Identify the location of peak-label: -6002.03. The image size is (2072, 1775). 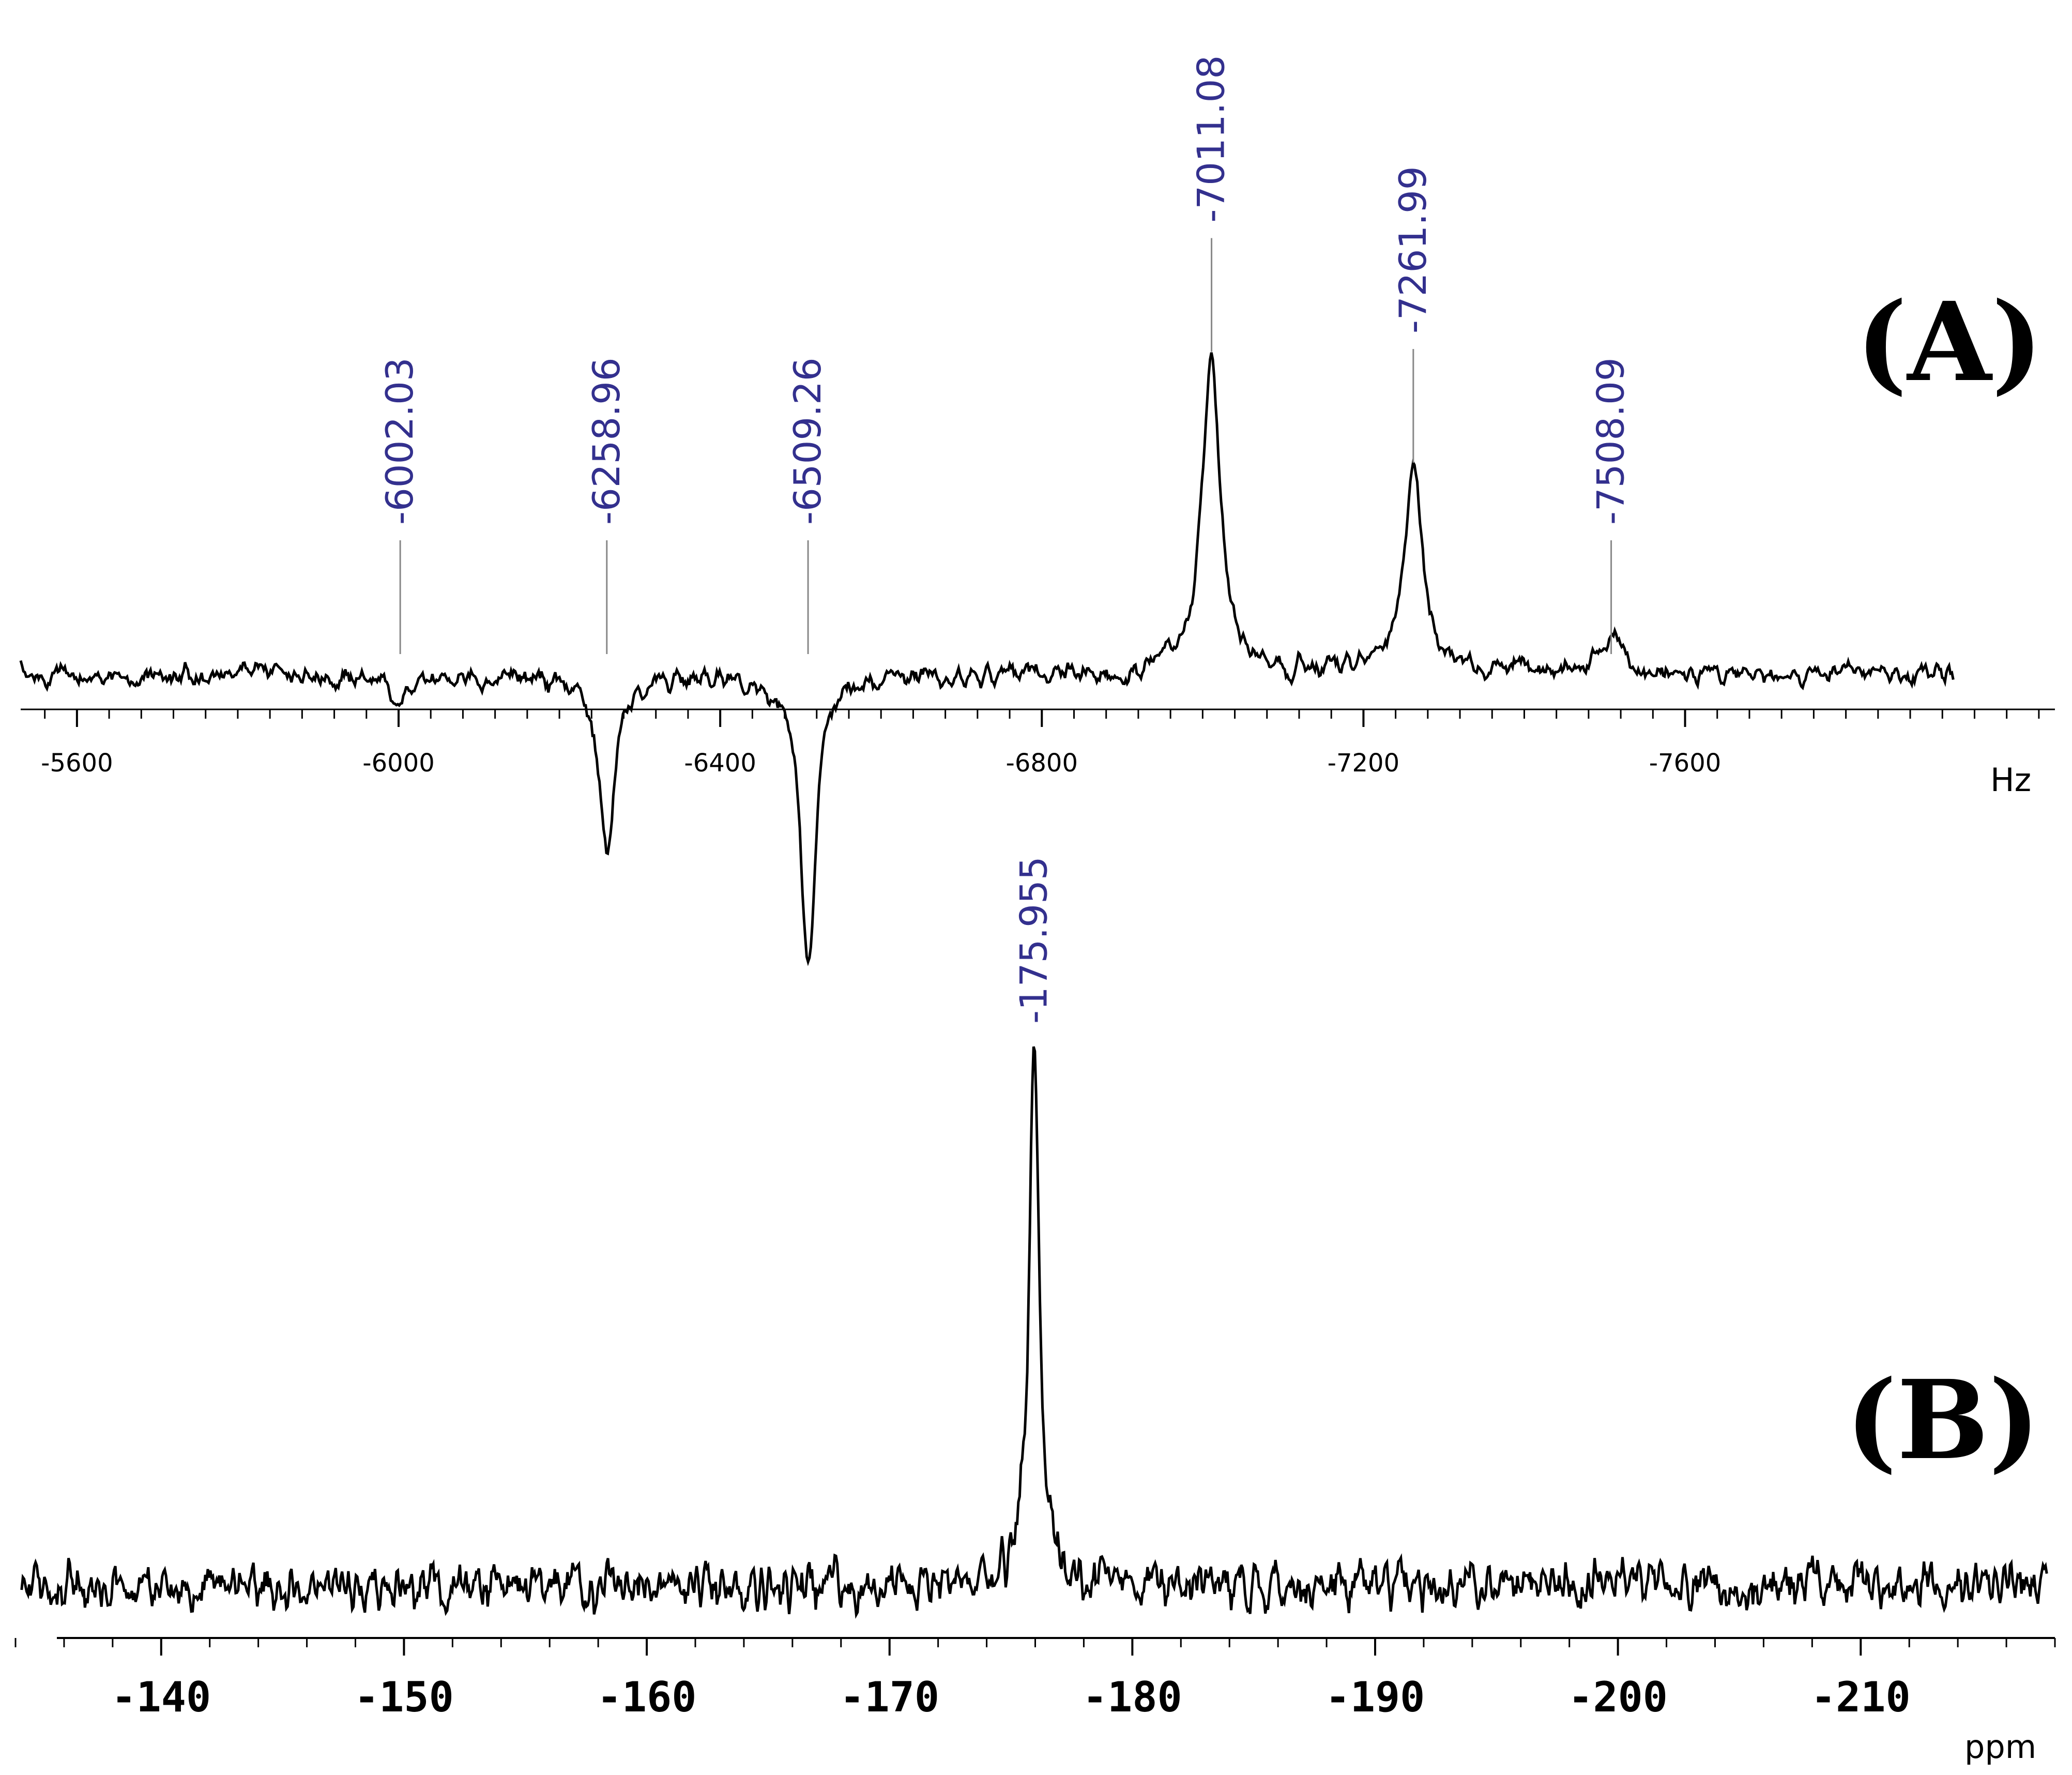
(399, 441).